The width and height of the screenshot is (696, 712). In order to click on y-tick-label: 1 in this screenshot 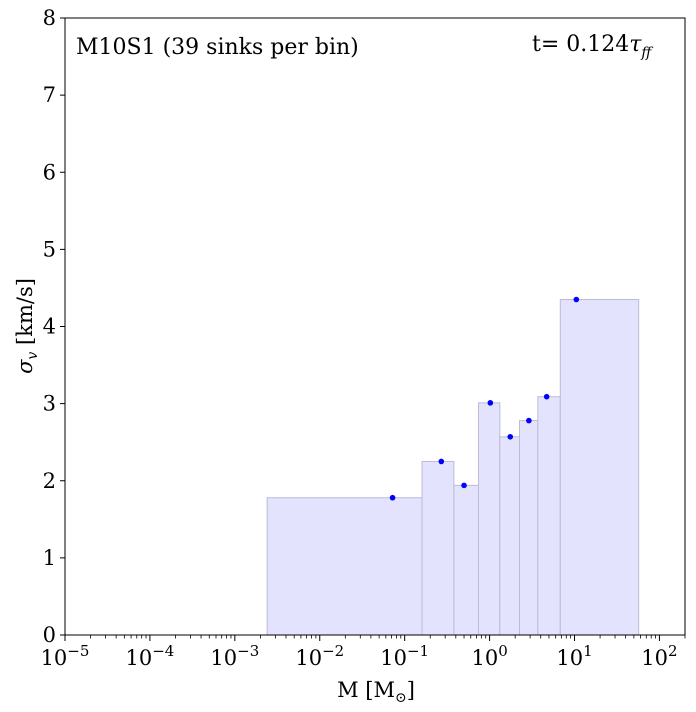, I will do `click(49, 558)`.